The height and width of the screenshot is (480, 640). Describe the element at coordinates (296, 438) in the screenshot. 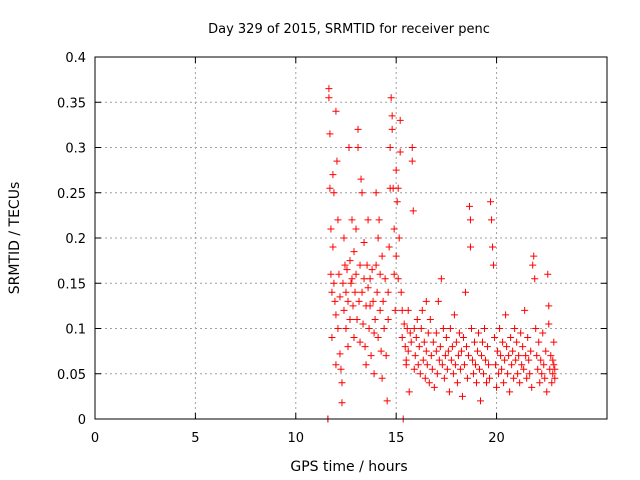

I see `x-tick-label: 10` at that location.